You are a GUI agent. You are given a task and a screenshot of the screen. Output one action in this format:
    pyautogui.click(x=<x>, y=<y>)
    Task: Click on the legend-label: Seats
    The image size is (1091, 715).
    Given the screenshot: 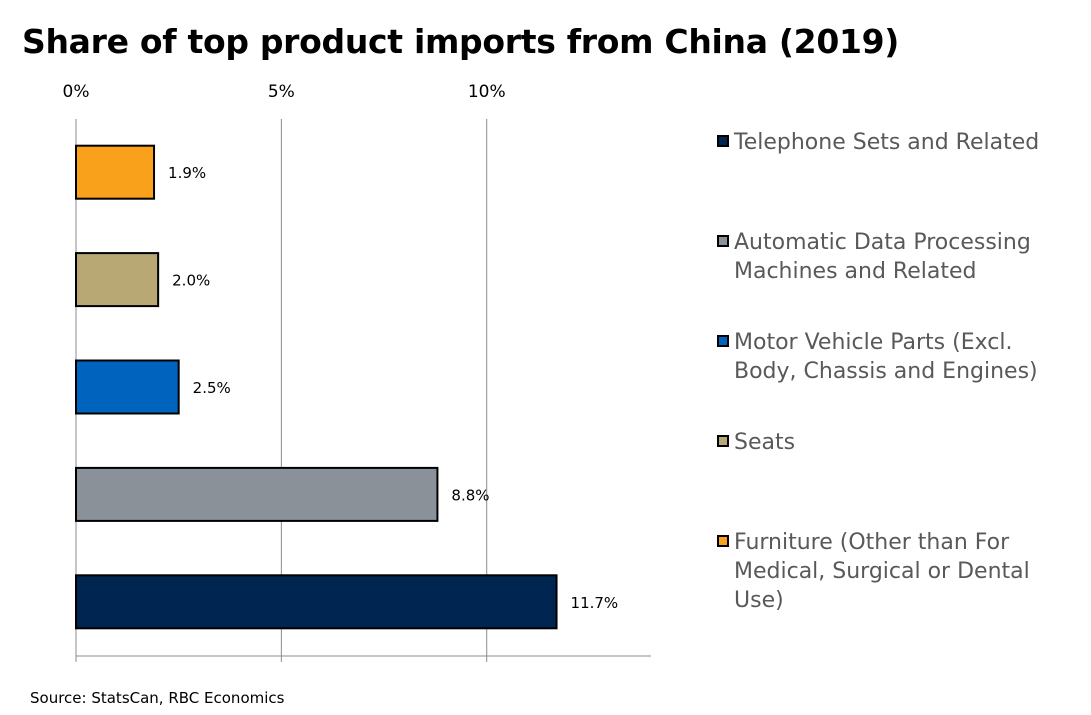 What is the action you would take?
    pyautogui.click(x=765, y=442)
    